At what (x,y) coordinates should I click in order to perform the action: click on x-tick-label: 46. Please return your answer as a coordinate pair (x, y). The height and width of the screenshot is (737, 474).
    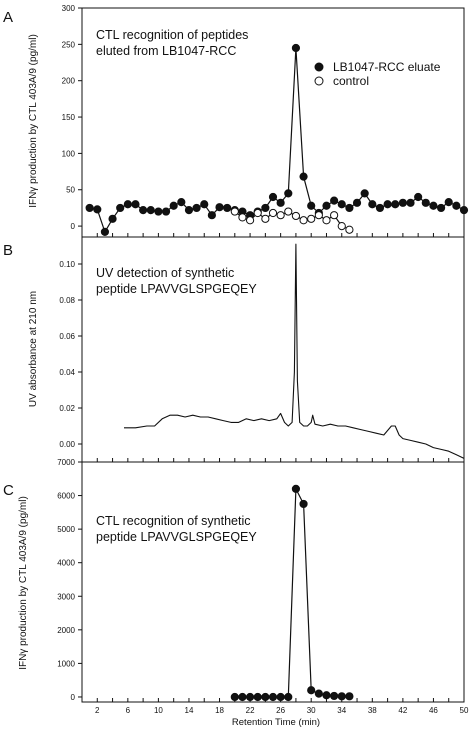
    Looking at the image, I should click on (433, 710).